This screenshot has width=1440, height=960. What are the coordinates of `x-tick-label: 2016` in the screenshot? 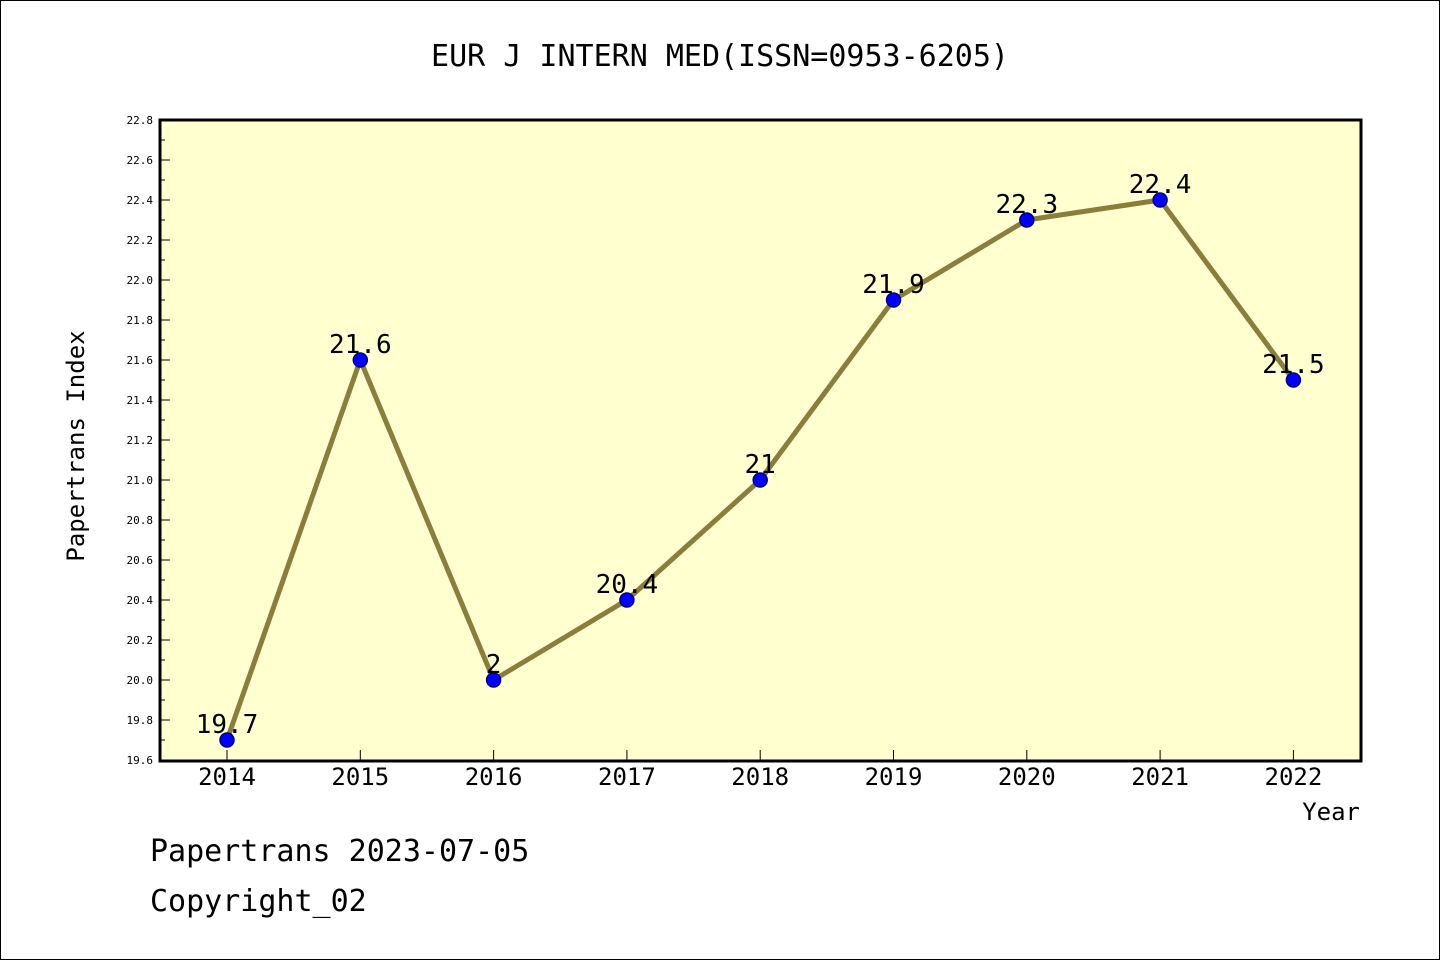 It's located at (494, 777).